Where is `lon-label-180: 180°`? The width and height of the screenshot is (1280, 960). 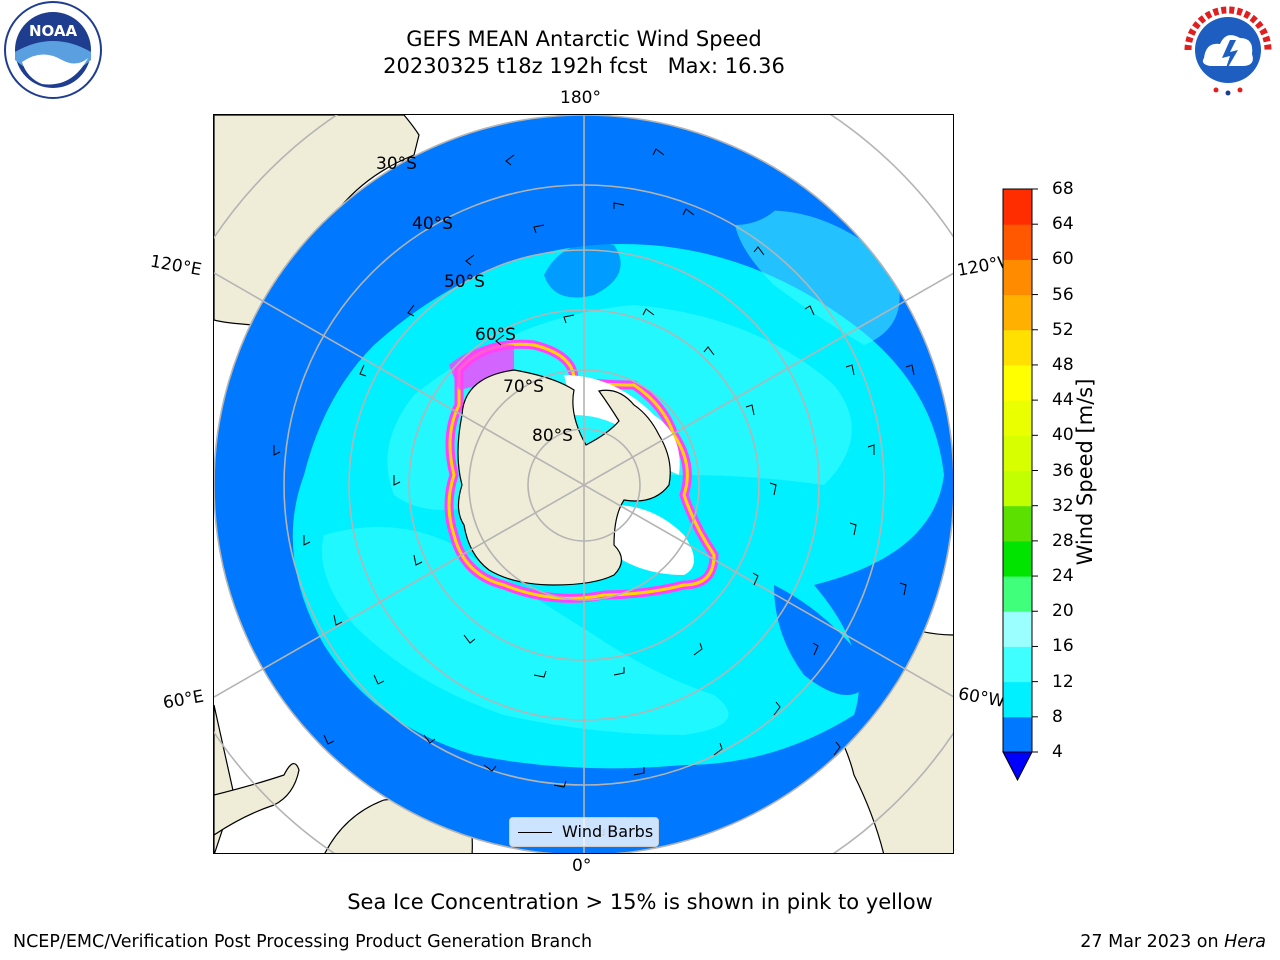 lon-label-180: 180° is located at coordinates (580, 98).